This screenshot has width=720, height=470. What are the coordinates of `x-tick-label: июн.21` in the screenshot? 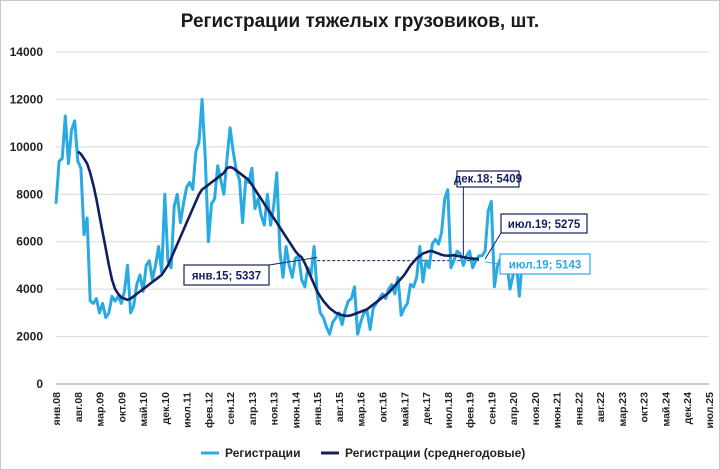 It's located at (558, 410).